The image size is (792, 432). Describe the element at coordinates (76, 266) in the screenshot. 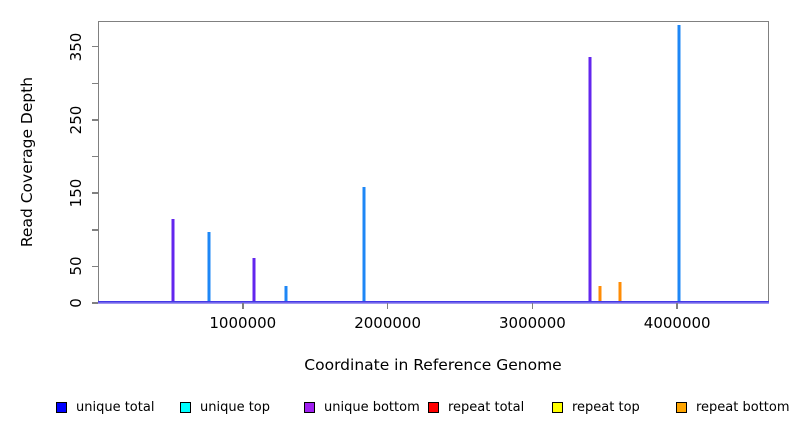

I see `y-tick-label: 50` at that location.